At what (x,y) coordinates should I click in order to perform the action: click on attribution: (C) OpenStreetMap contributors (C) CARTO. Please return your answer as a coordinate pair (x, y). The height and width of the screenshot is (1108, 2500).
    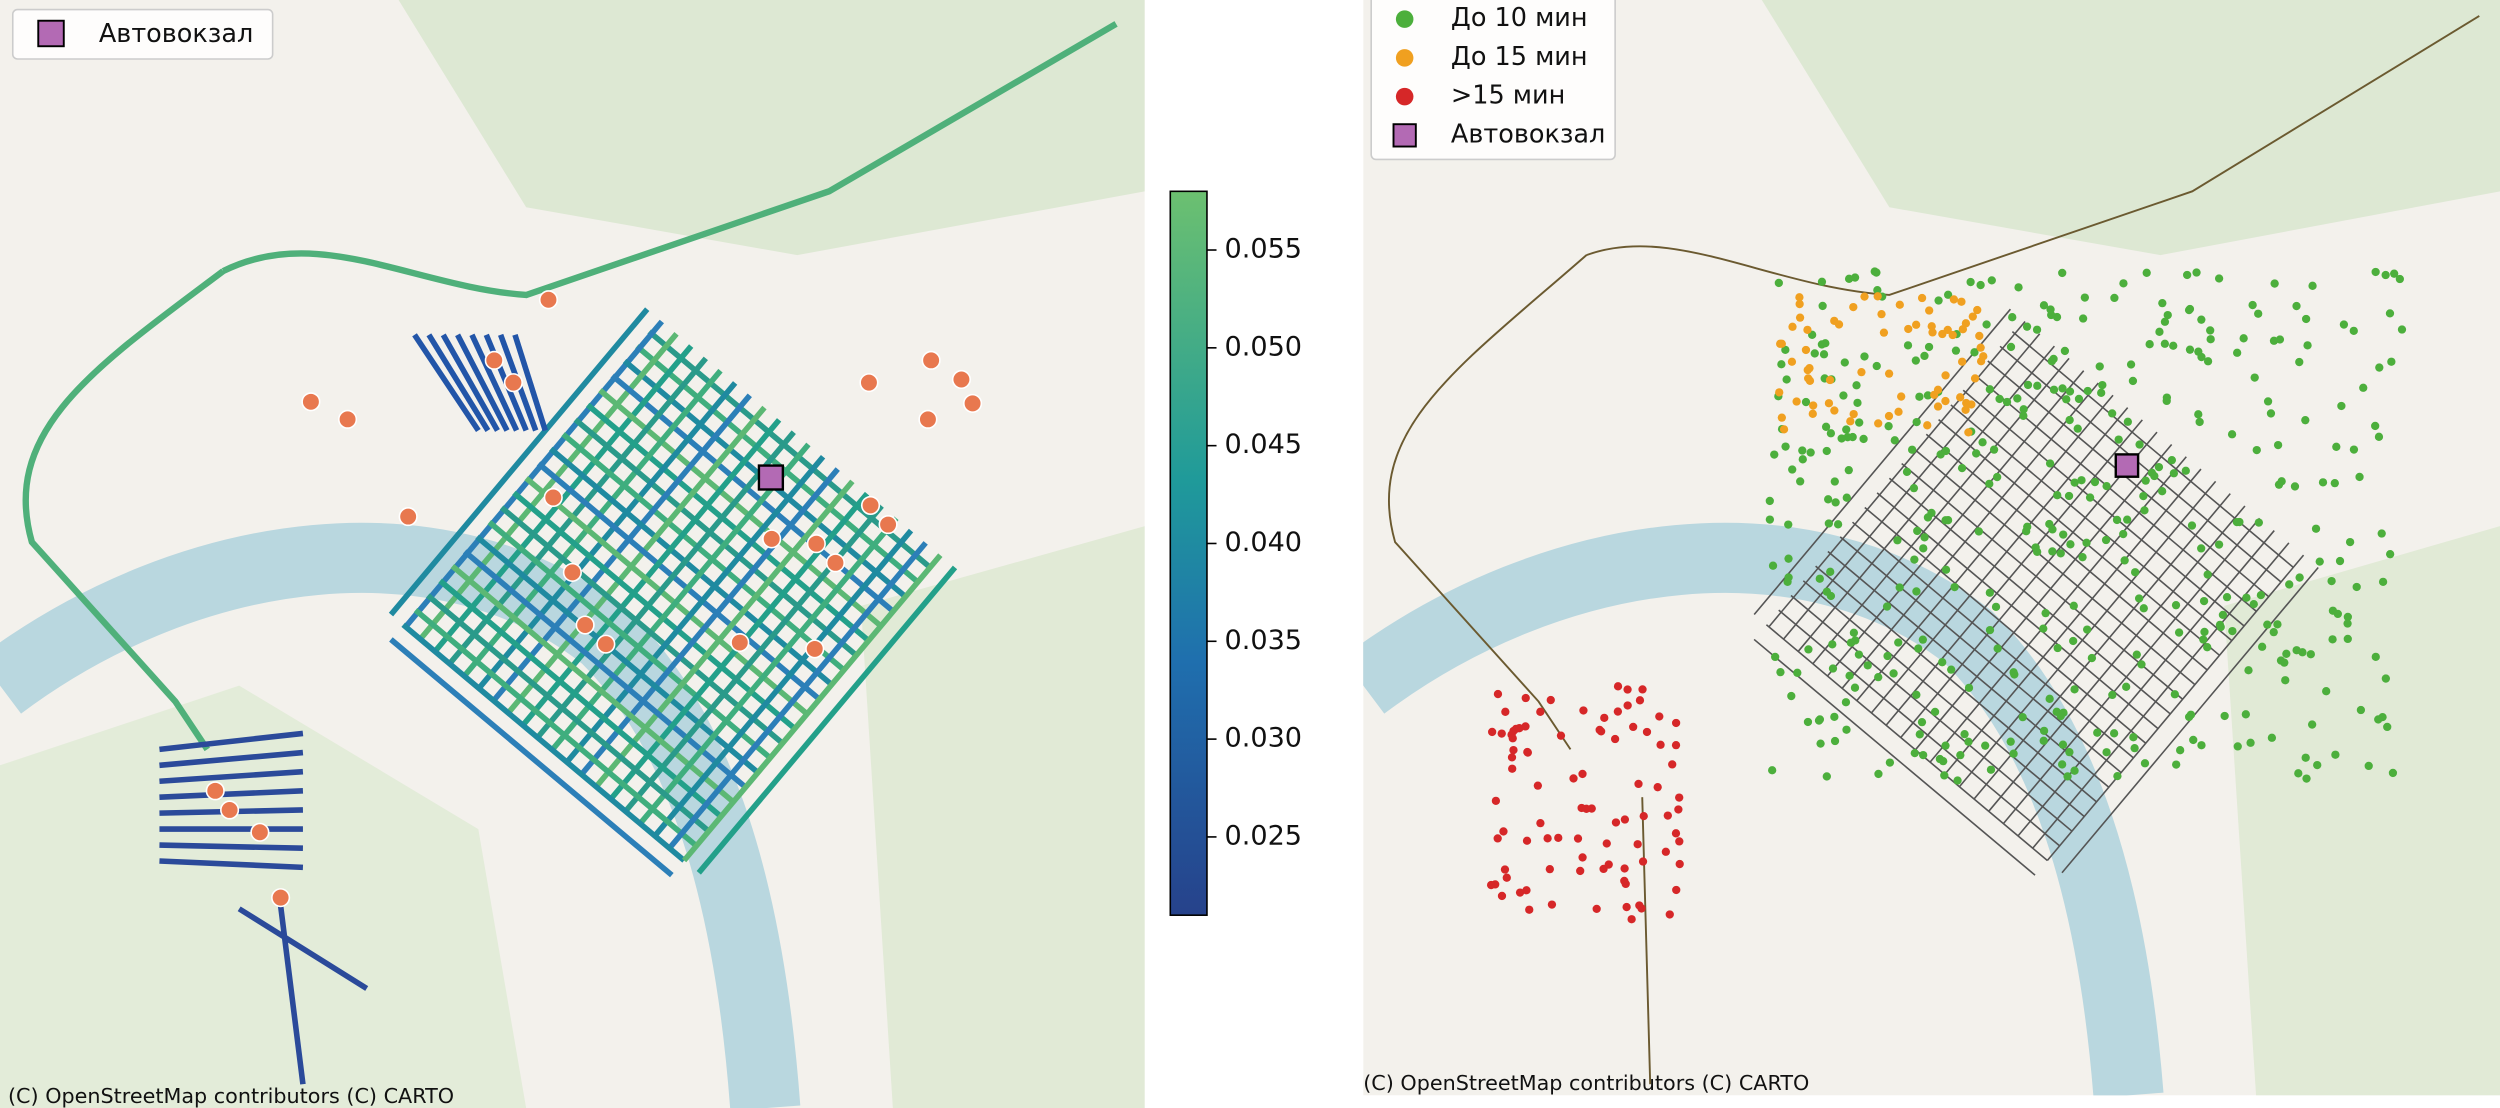
    Looking at the image, I should click on (1586, 1083).